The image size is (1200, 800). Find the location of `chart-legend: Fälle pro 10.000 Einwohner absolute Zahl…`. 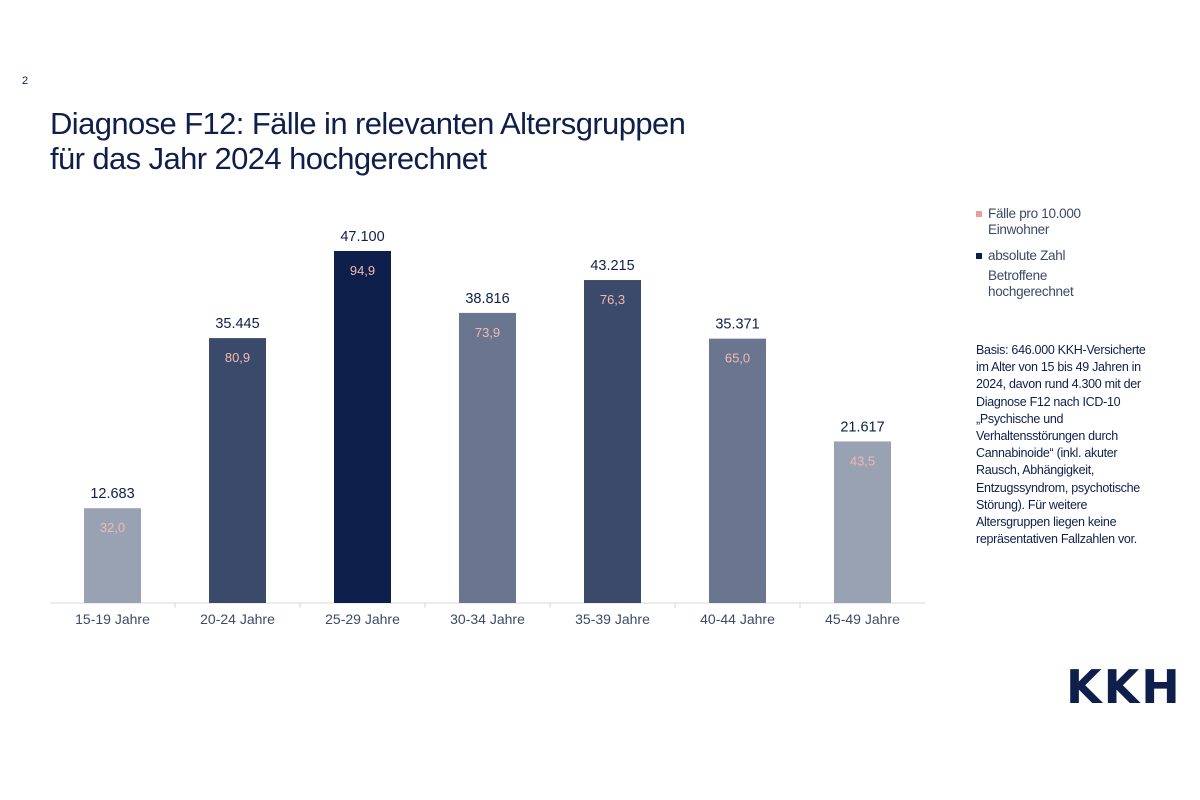

chart-legend: Fälle pro 10.000 Einwohner absolute Zahl… is located at coordinates (1046, 258).